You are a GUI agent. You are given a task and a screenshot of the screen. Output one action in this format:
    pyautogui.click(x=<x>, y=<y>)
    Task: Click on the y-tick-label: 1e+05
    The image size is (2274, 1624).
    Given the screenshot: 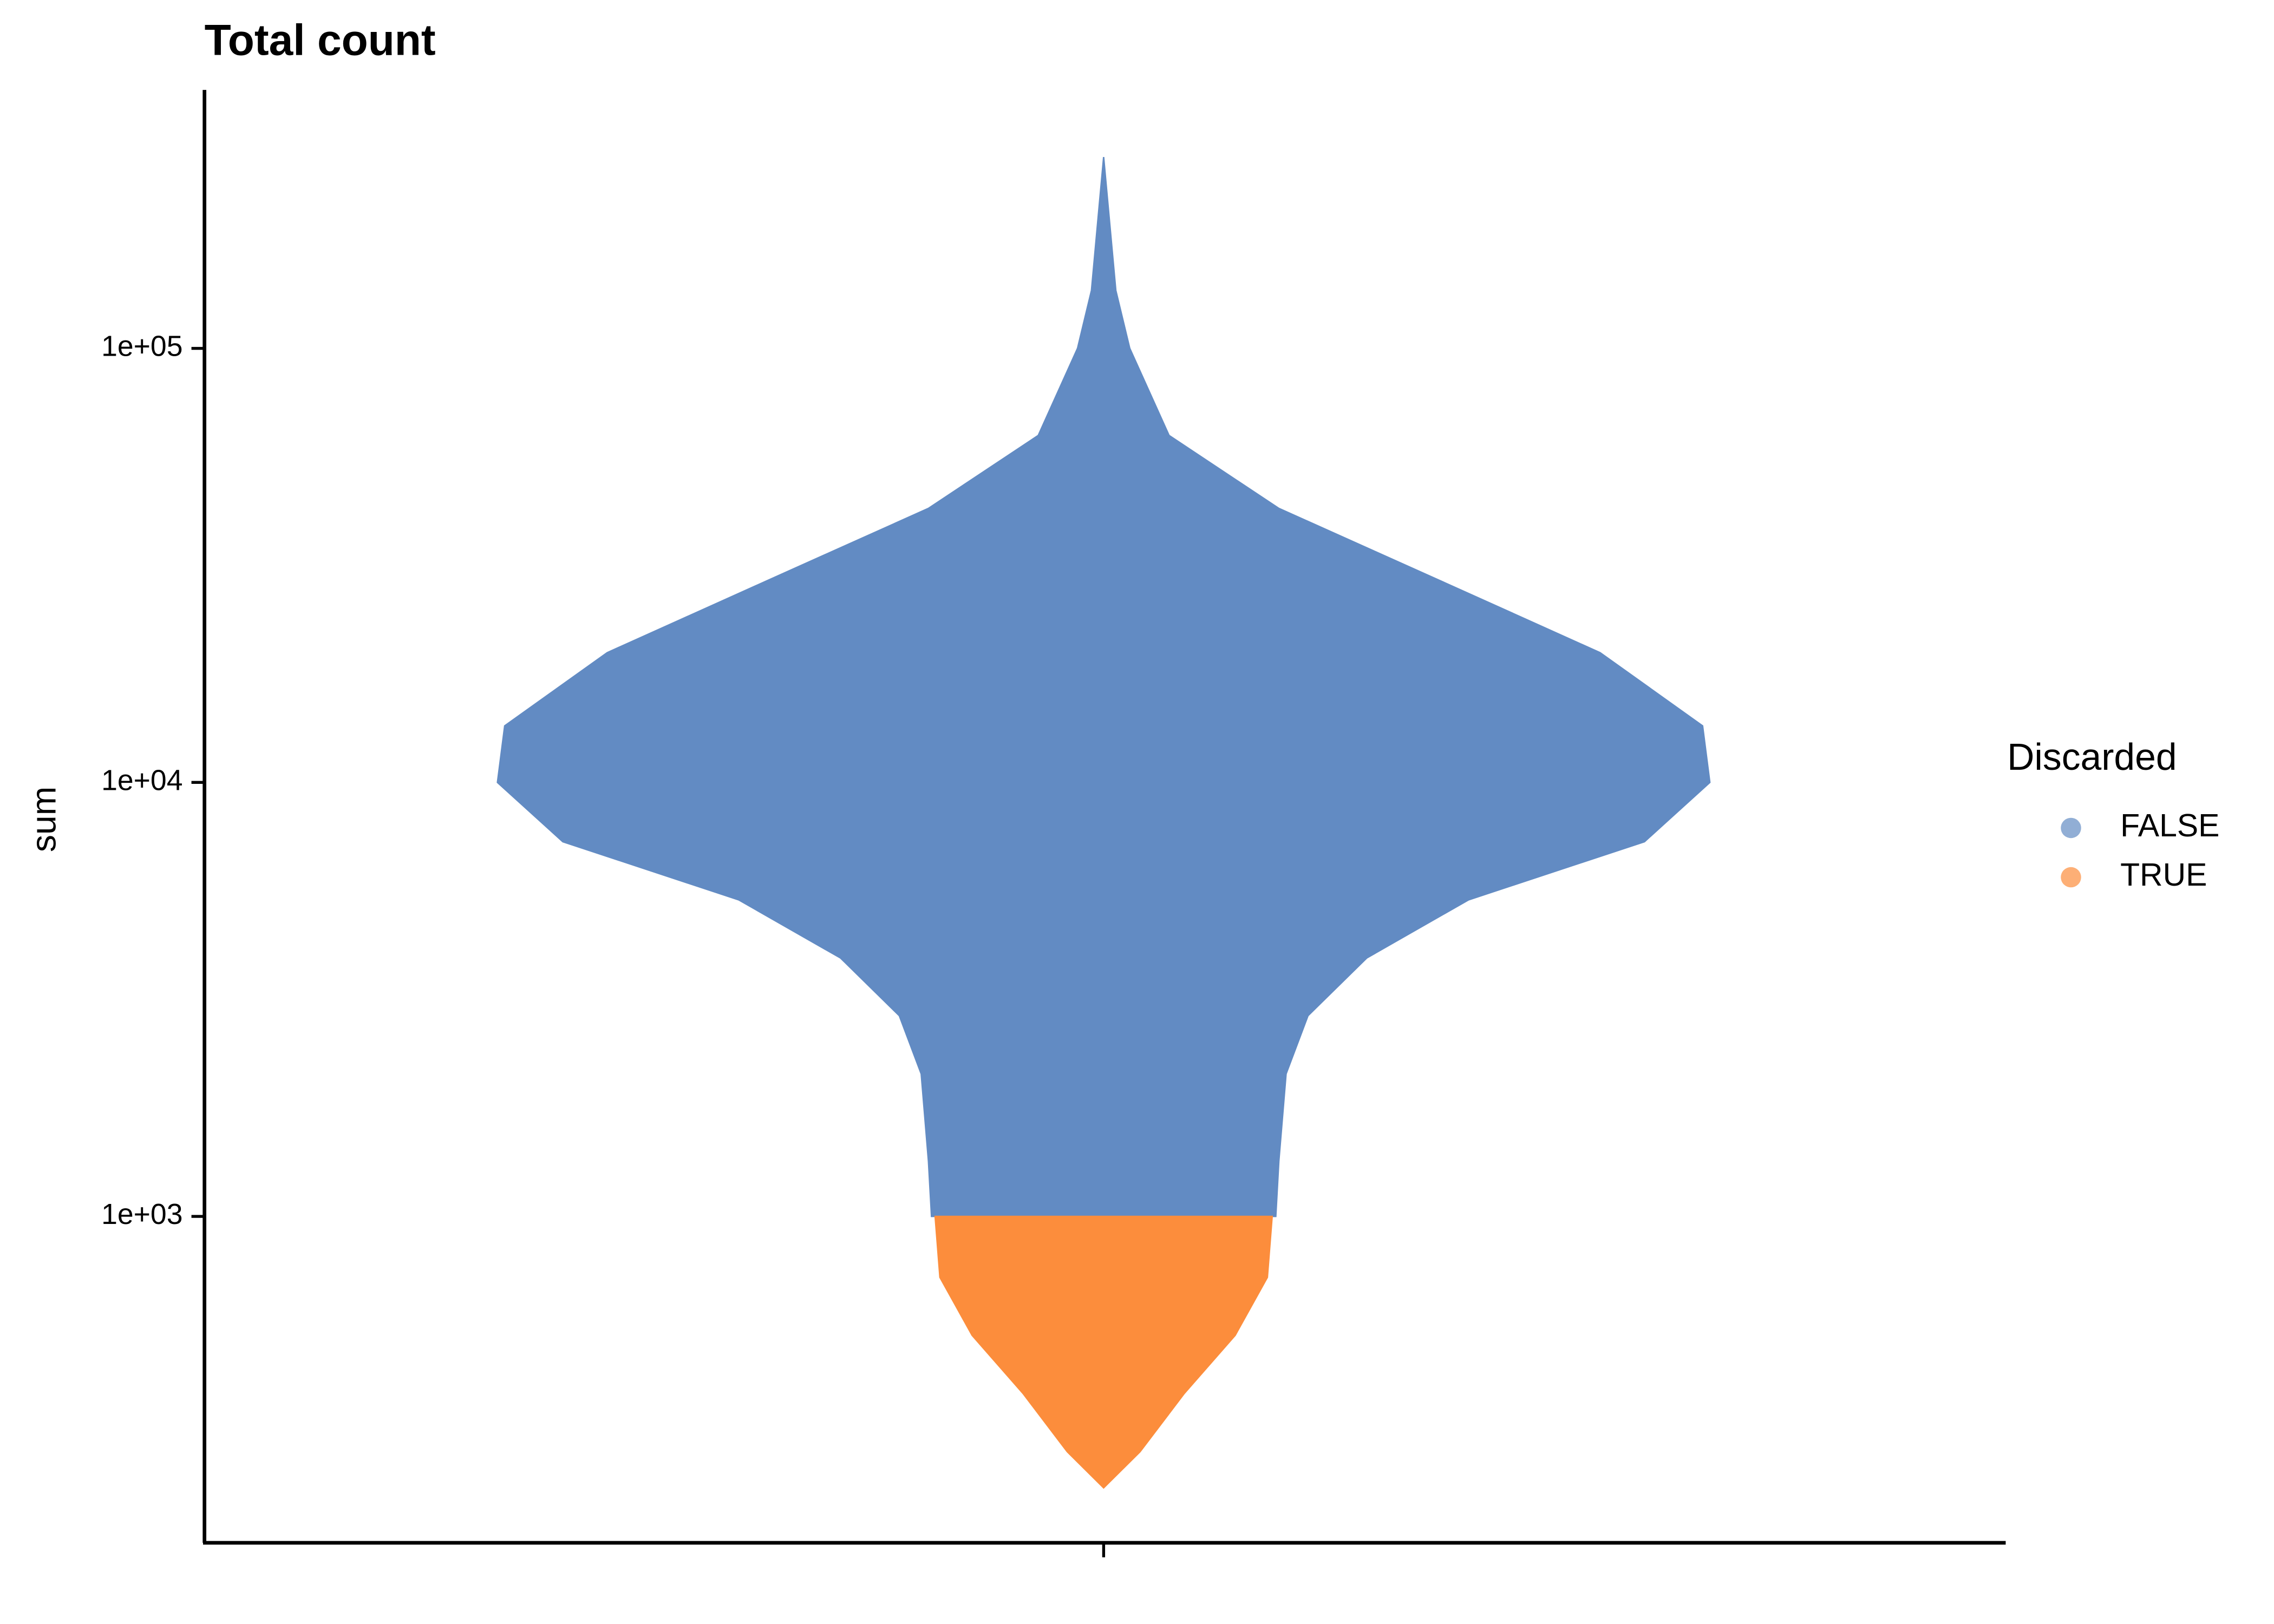 What is the action you would take?
    pyautogui.click(x=142, y=347)
    